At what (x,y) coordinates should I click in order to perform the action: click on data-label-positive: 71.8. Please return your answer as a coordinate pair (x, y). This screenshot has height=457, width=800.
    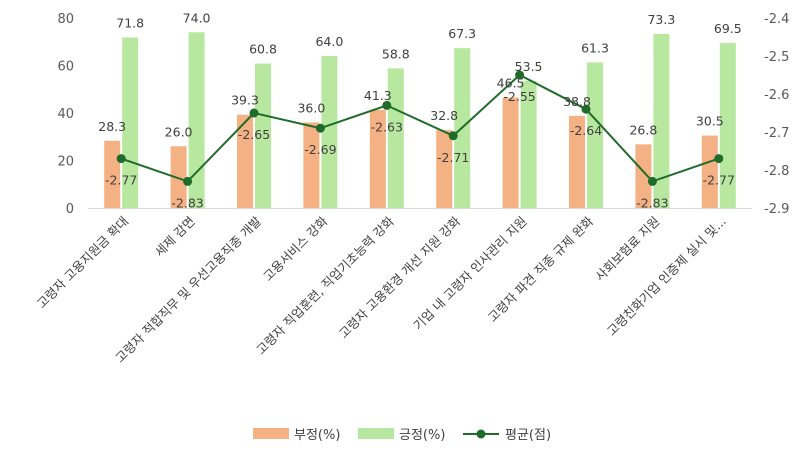
    Looking at the image, I should click on (130, 22).